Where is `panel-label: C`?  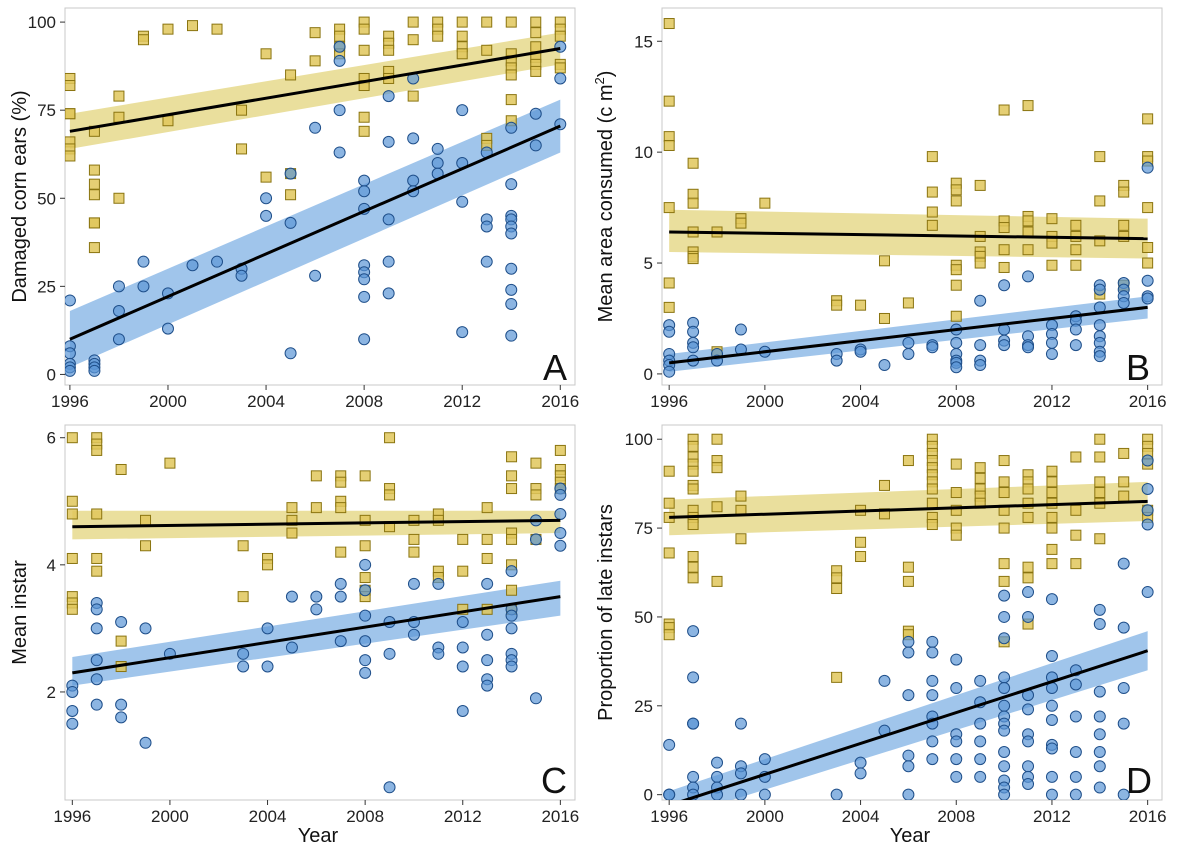
panel-label: C is located at coordinates (554, 780).